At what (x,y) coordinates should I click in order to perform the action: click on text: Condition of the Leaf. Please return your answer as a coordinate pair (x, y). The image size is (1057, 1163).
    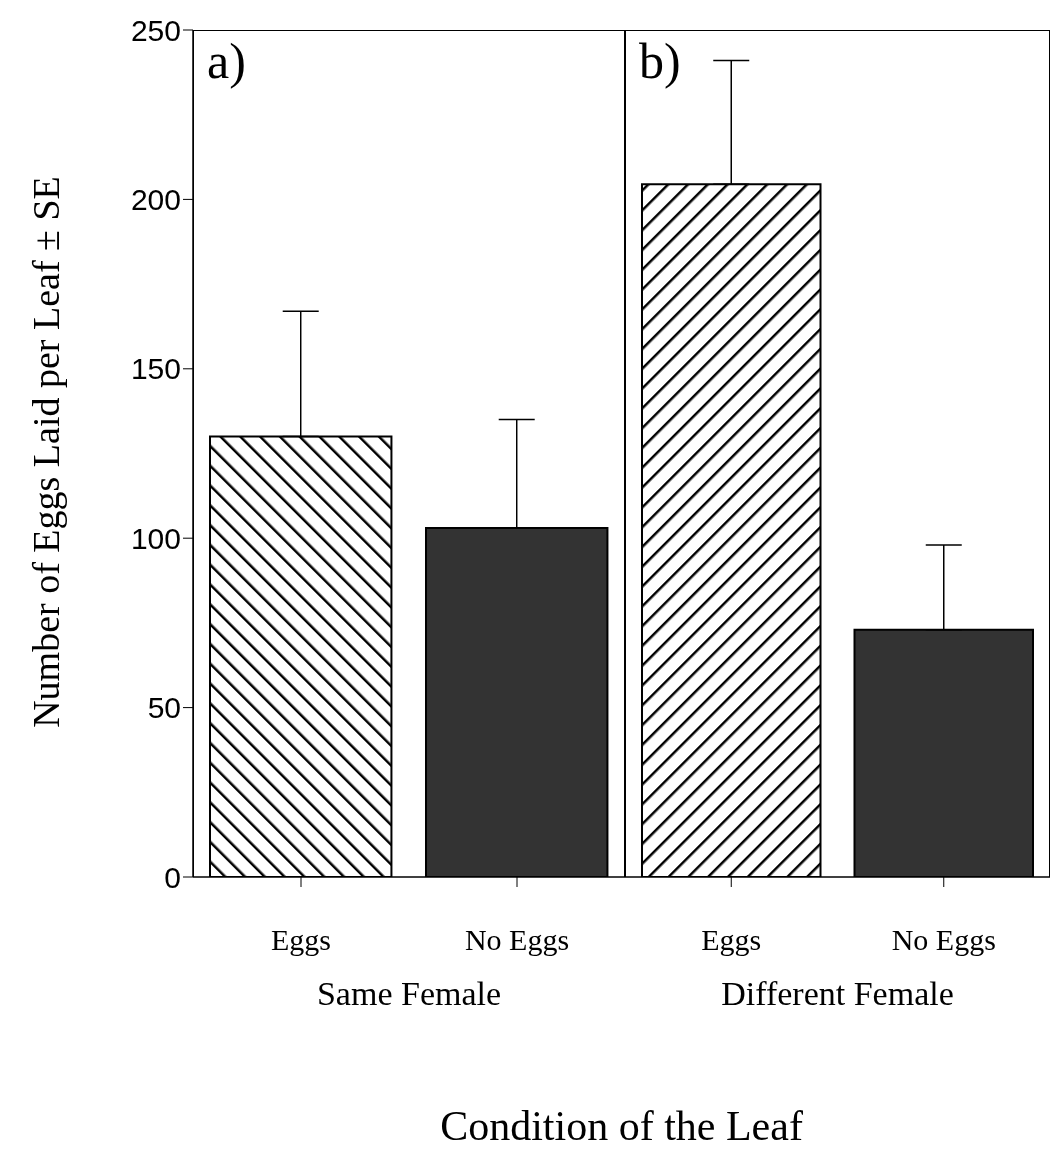
    Looking at the image, I should click on (621, 1126).